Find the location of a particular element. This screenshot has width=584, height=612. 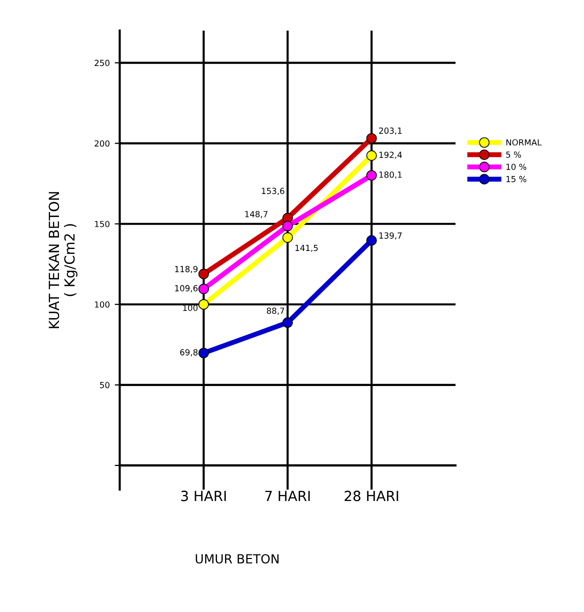

x-tick-label: 3 HARI is located at coordinates (203, 496).